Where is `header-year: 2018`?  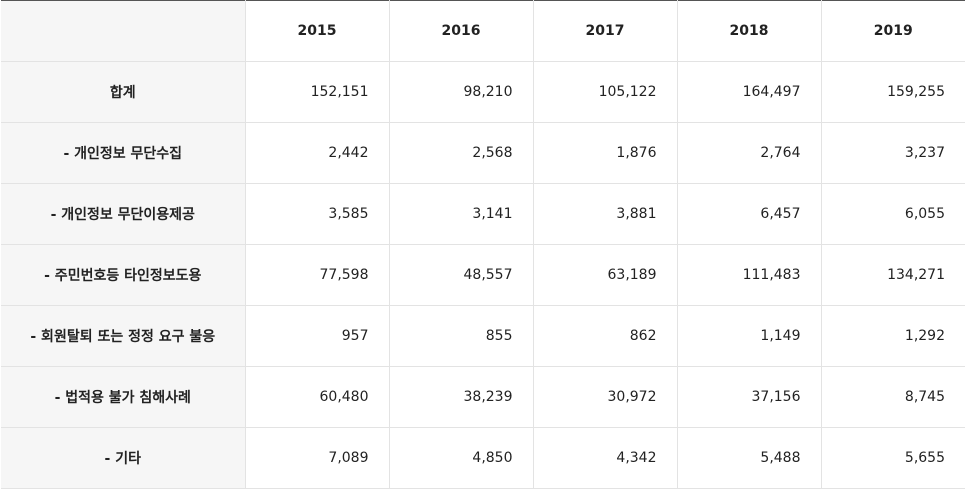
header-year: 2018 is located at coordinates (748, 31).